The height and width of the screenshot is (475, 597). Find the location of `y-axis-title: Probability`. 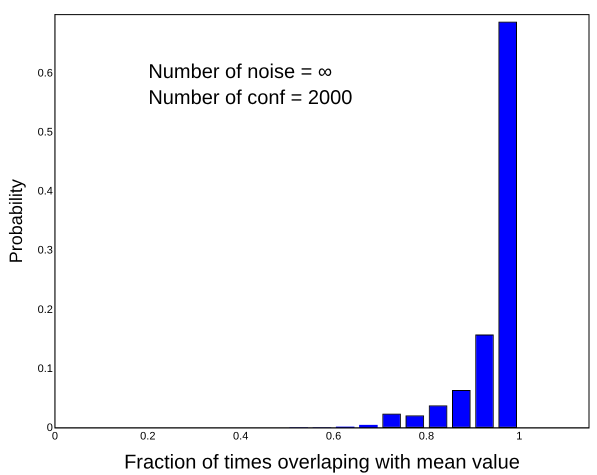

y-axis-title: Probability is located at coordinates (16, 221).